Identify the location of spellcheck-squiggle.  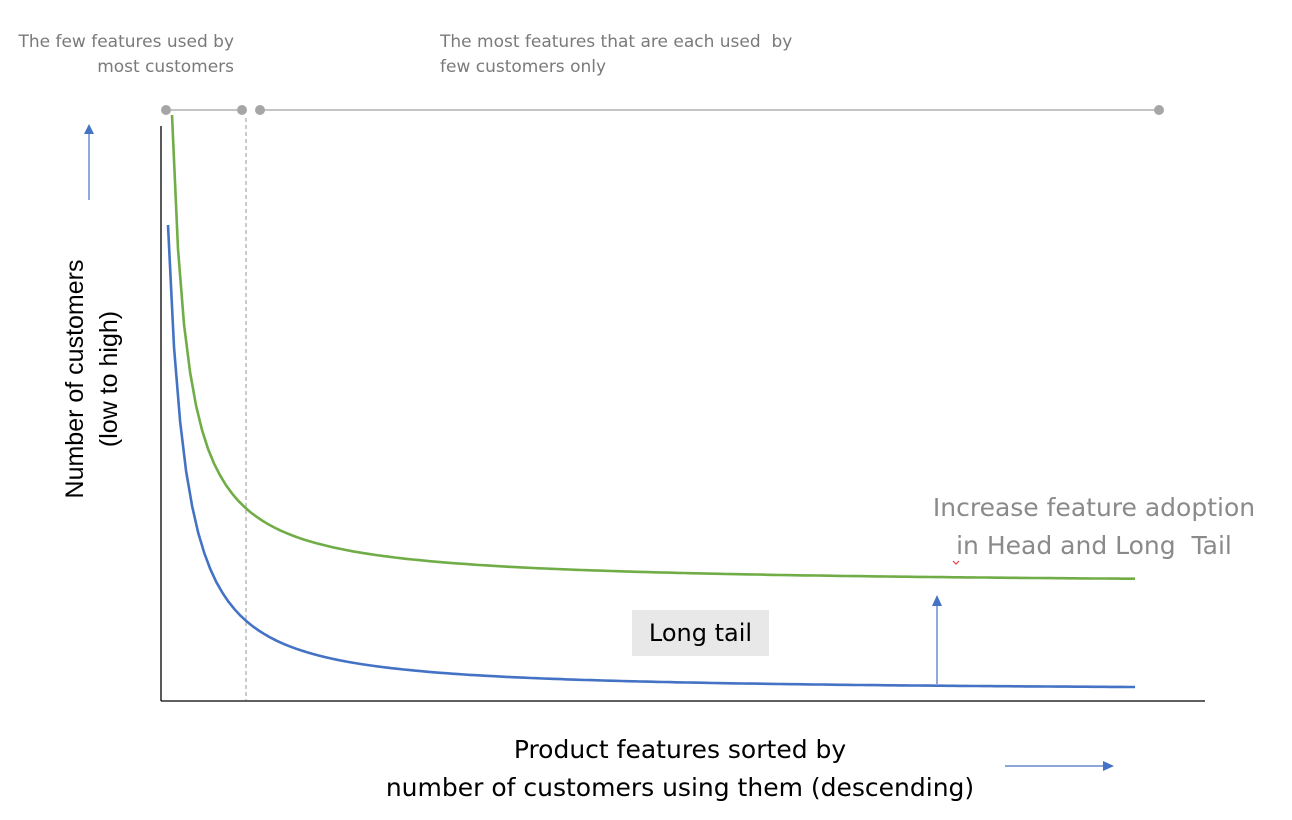
(956, 562).